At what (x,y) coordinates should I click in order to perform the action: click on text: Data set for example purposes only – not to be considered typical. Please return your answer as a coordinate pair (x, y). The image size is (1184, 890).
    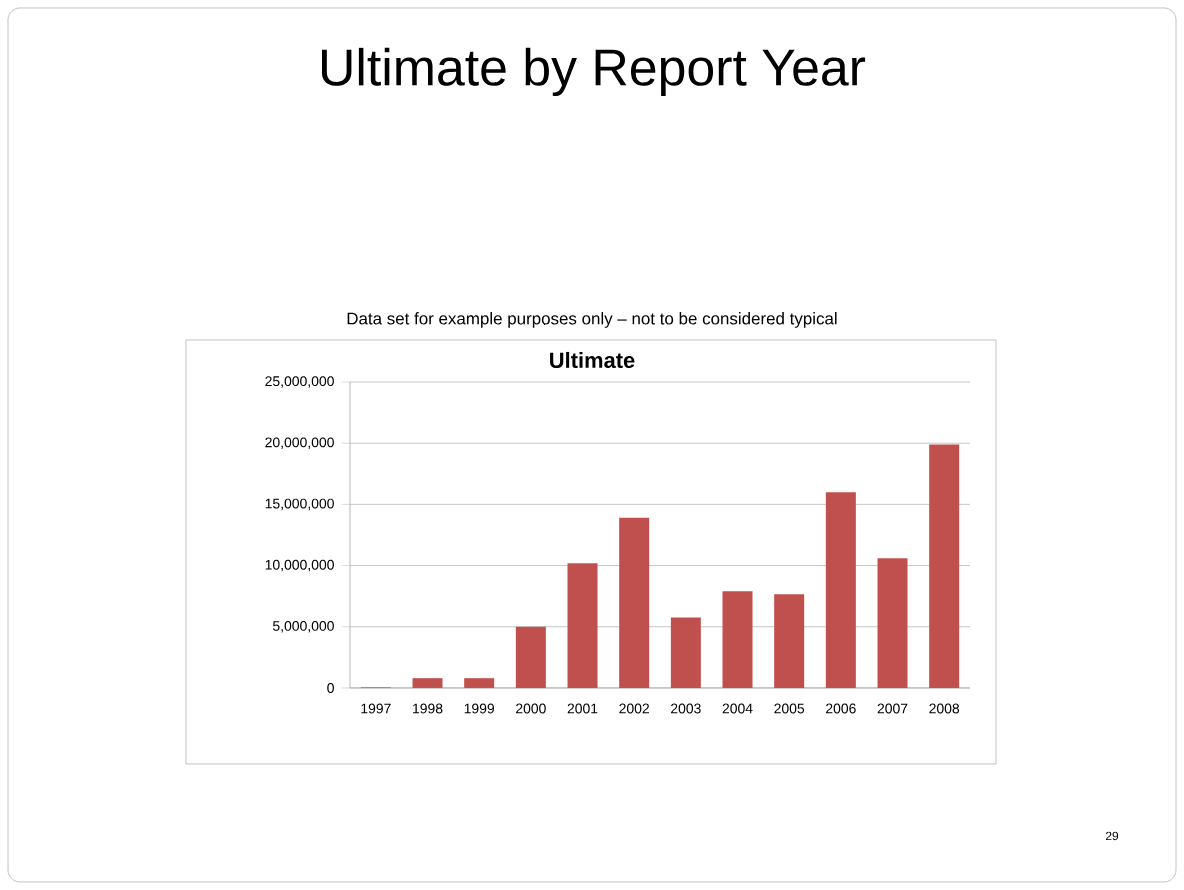
    Looking at the image, I should click on (592, 320).